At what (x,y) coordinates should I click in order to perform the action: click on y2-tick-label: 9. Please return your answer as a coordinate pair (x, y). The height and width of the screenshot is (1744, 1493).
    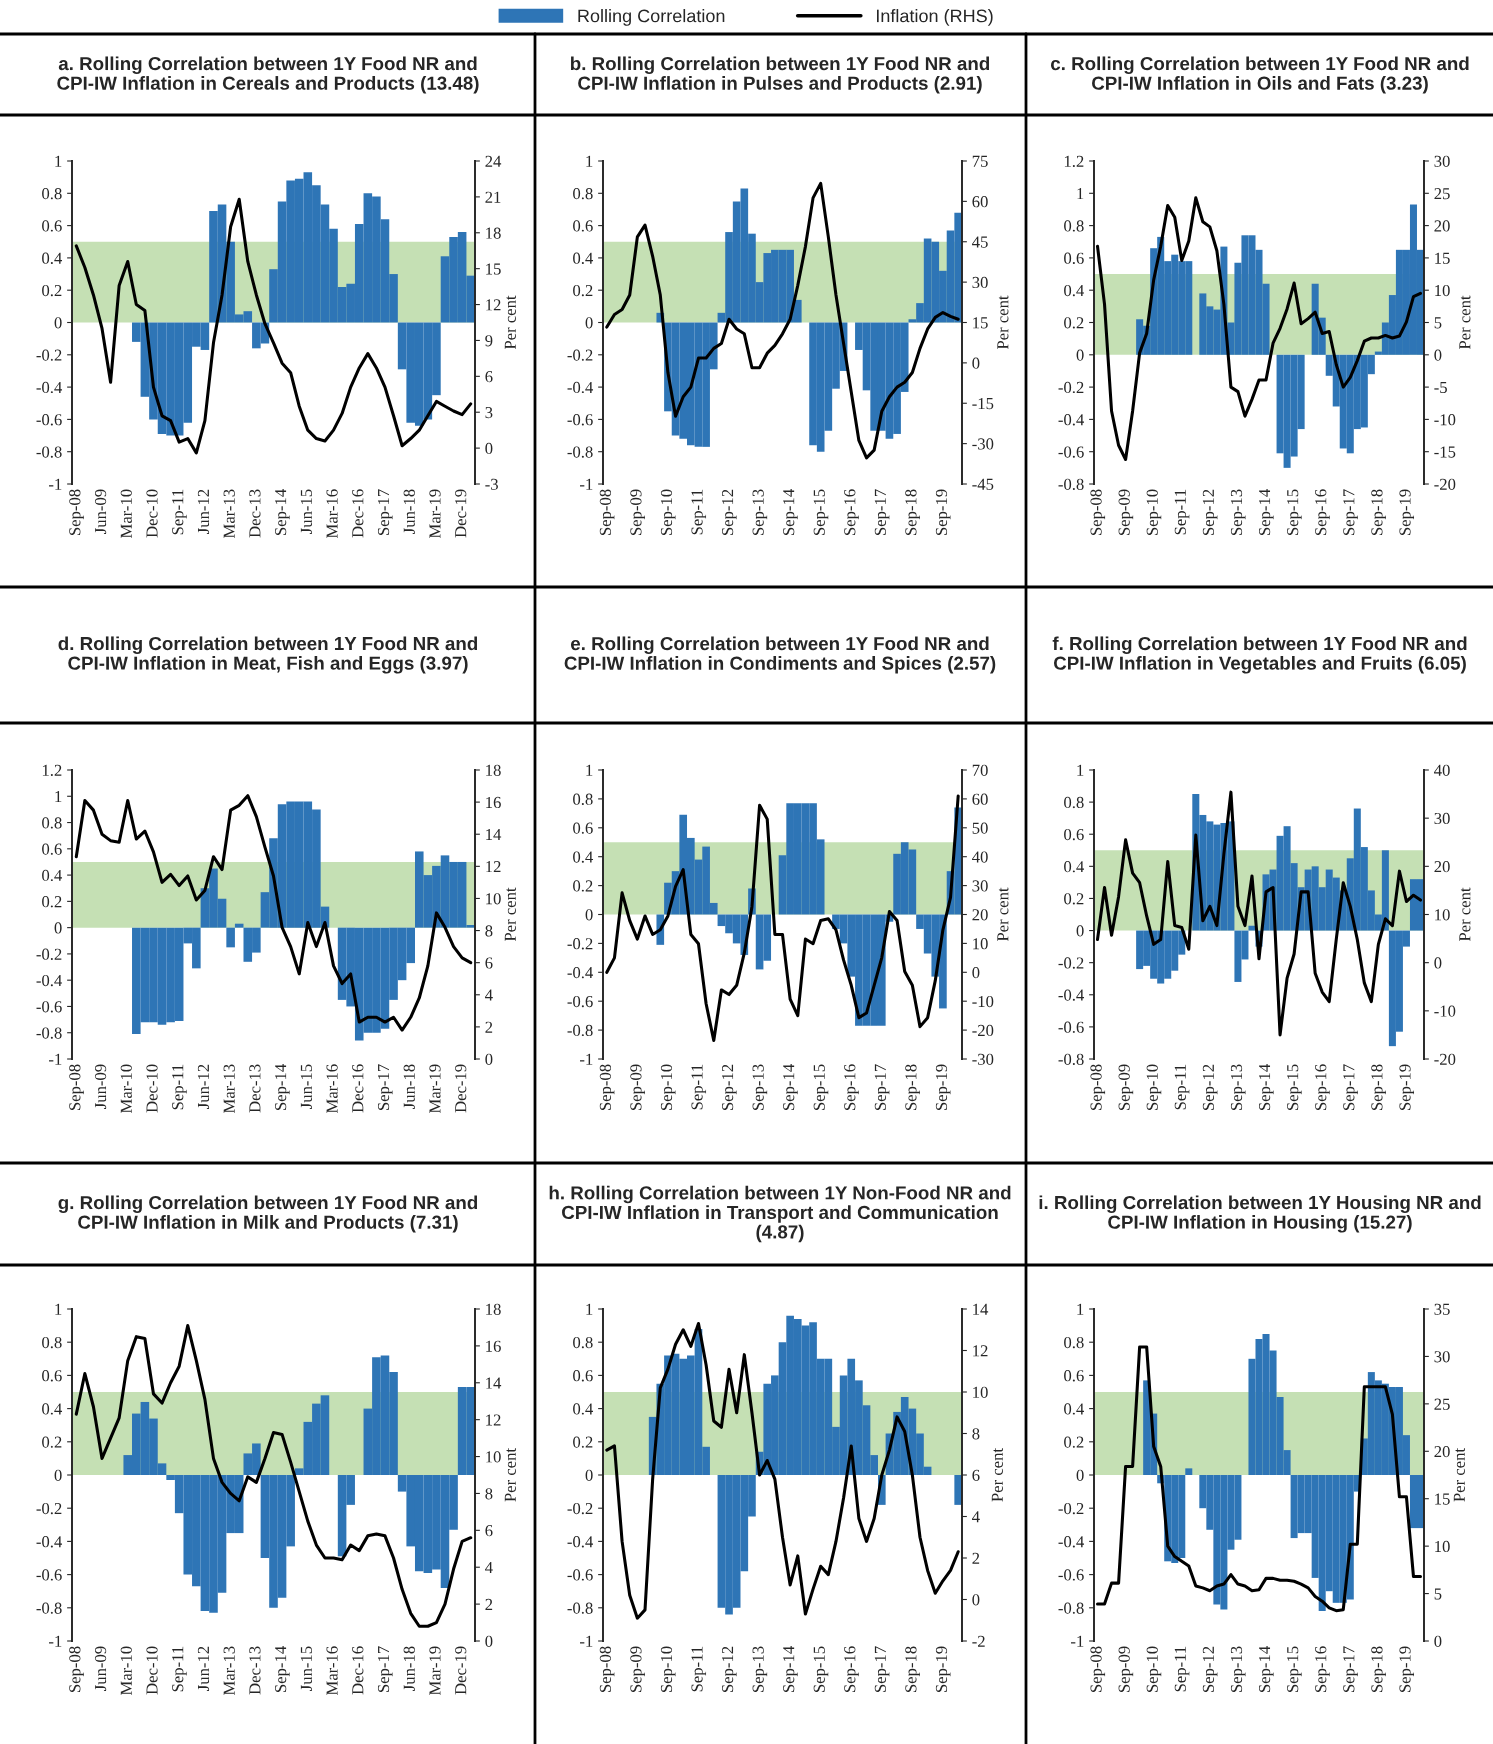
    Looking at the image, I should click on (489, 341).